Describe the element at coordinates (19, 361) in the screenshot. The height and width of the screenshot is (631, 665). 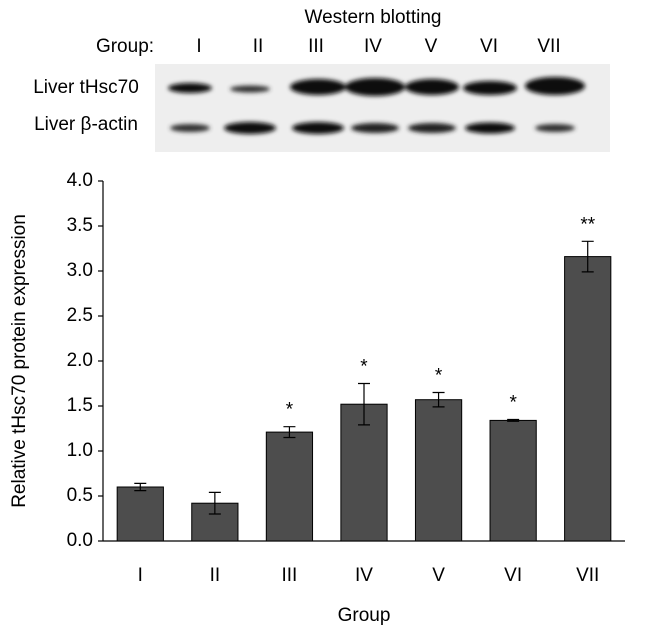
I see `y-axis-label: Relative tHsc70 protein expression` at that location.